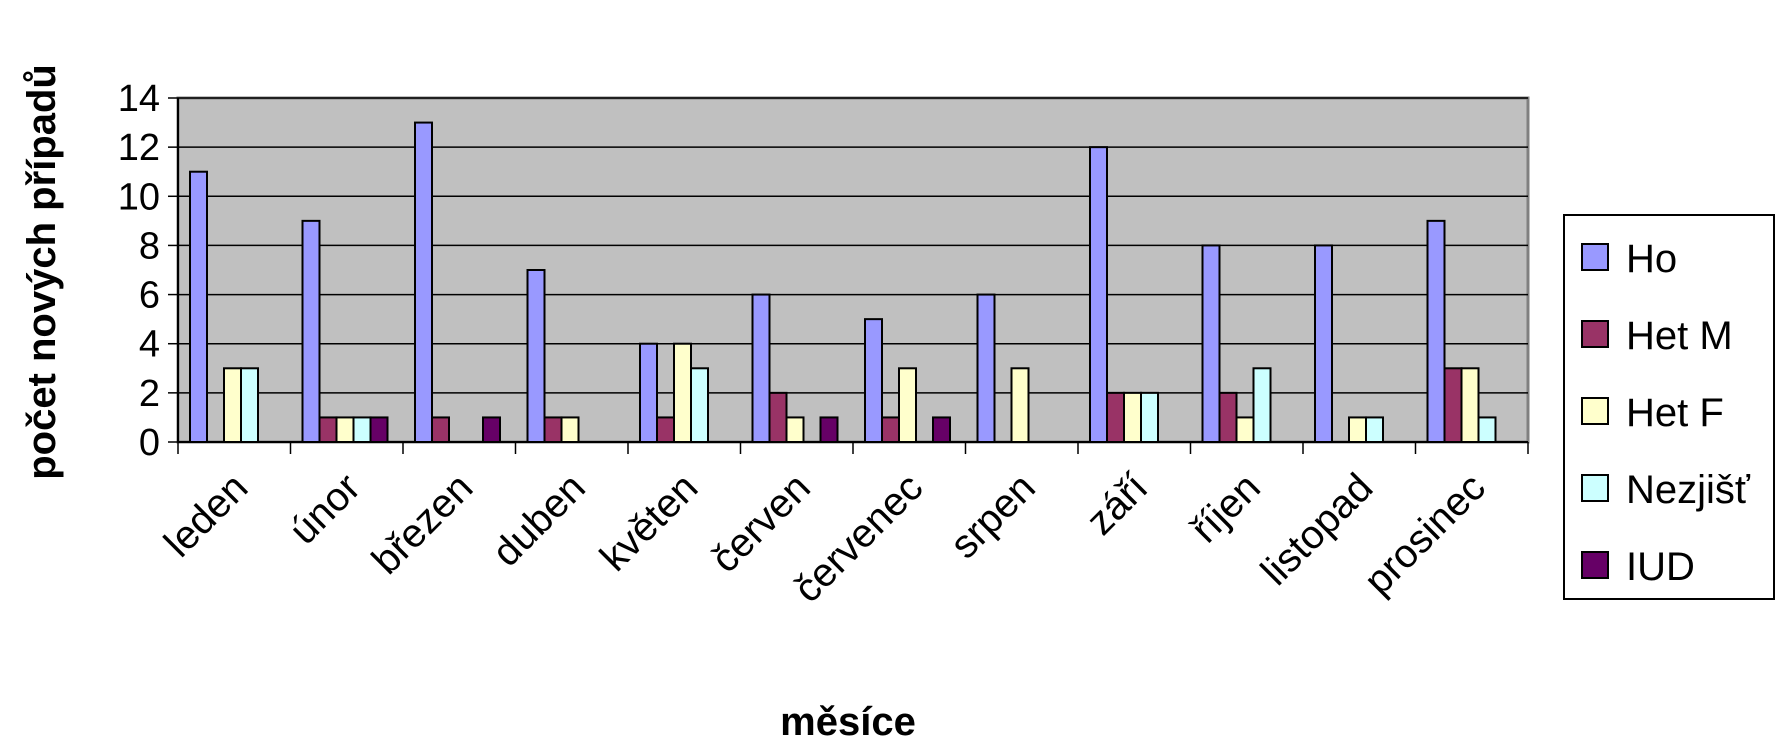 The image size is (1776, 743). Describe the element at coordinates (1487, 429) in the screenshot. I see `bar-nezji--11` at that location.